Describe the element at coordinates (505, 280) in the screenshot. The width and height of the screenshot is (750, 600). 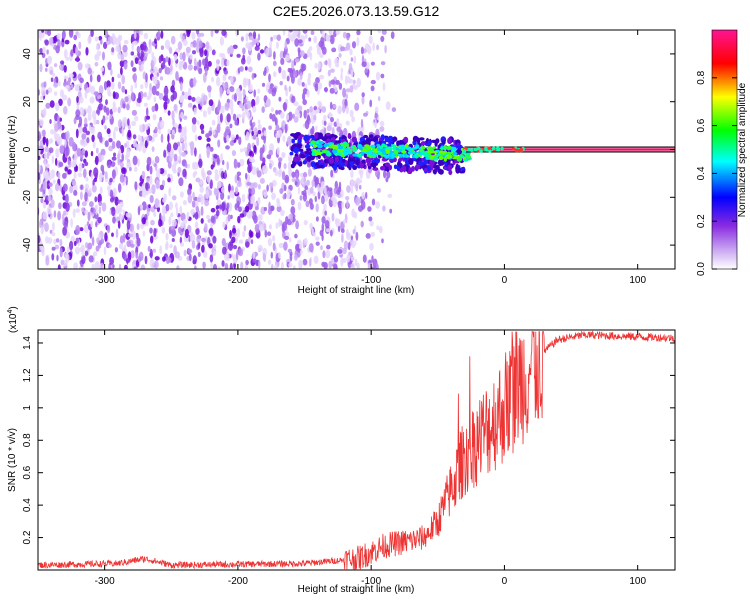
I see `spectrogram-x-tick-label: 0` at that location.